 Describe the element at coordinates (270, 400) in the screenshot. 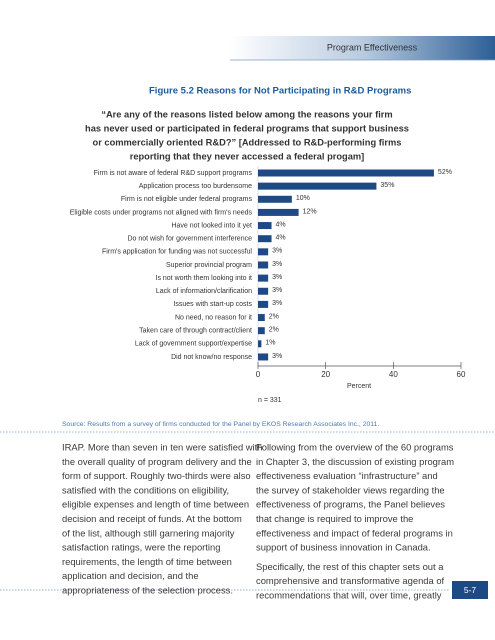

I see `sample-note: n = 331` at that location.